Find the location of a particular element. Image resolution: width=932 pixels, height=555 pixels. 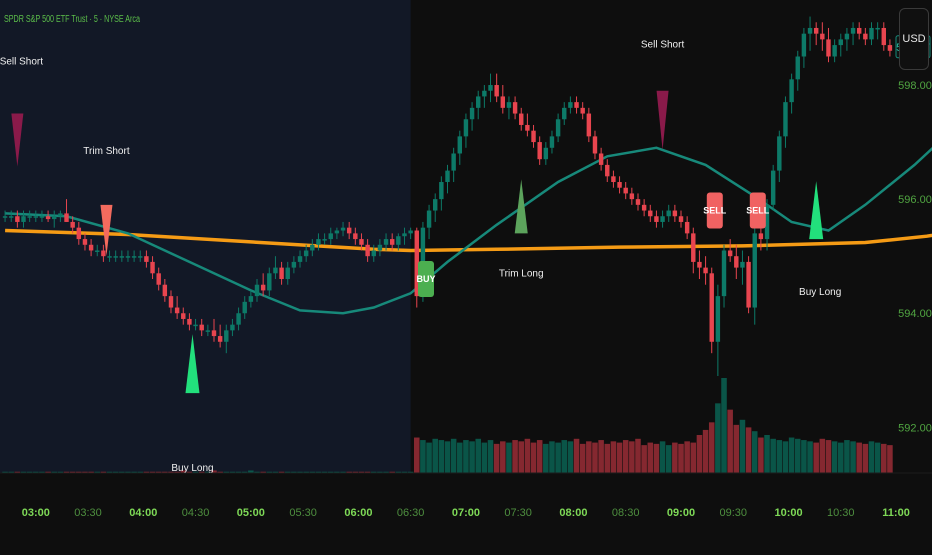

currency-button: USD is located at coordinates (914, 39).